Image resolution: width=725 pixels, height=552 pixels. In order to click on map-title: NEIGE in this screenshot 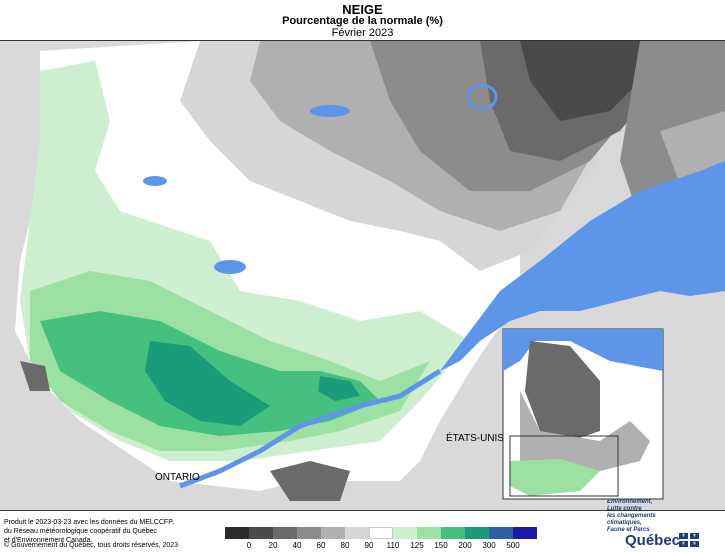, I will do `click(362, 9)`.